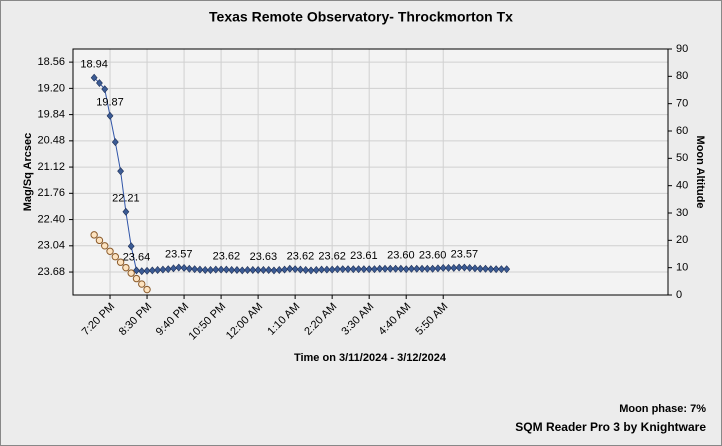 Image resolution: width=722 pixels, height=446 pixels. Describe the element at coordinates (51, 62) in the screenshot. I see `y-tick-label: 18.56` at that location.